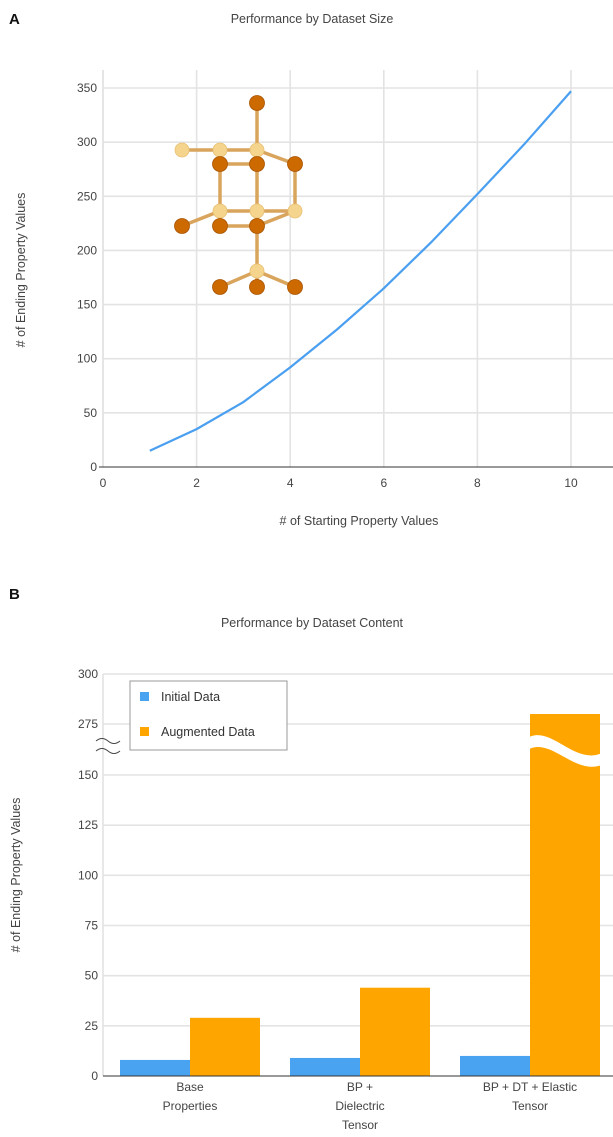  I want to click on y-tick-label: 250, so click(87, 196).